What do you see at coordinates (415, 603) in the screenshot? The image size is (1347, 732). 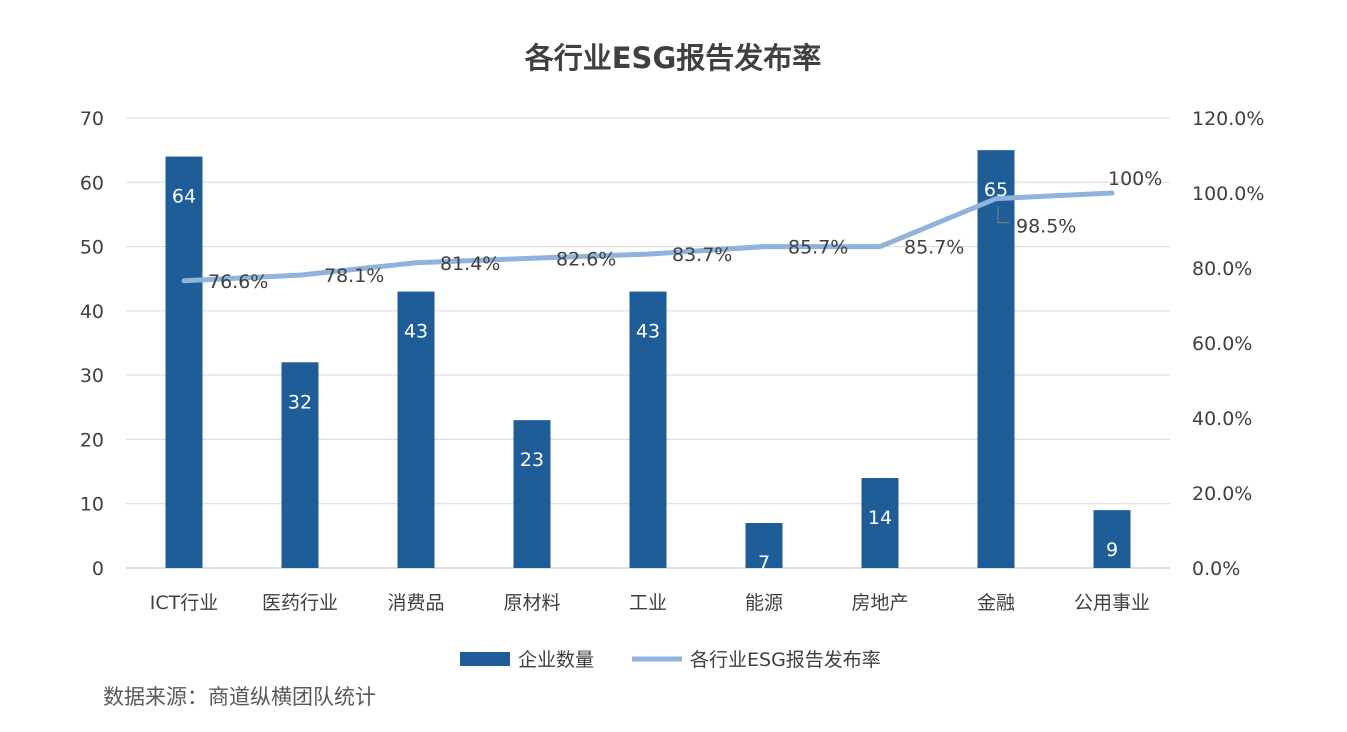 I see `category-label: 消费品` at bounding box center [415, 603].